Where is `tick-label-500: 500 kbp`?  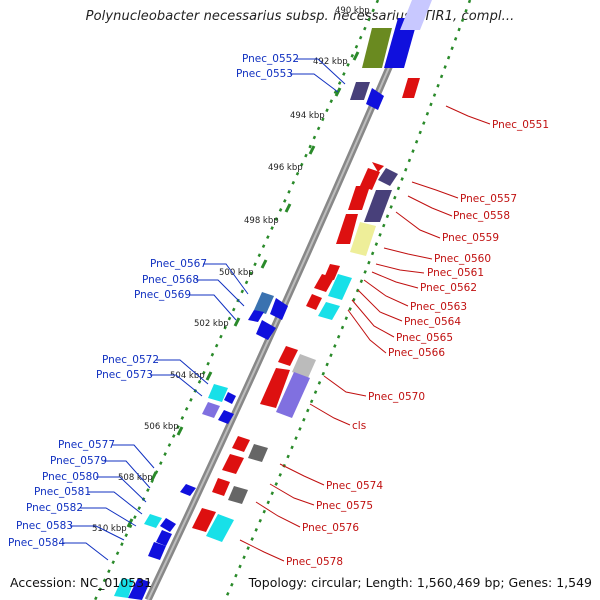
tick-label-500: 500 kbp is located at coordinates (236, 273).